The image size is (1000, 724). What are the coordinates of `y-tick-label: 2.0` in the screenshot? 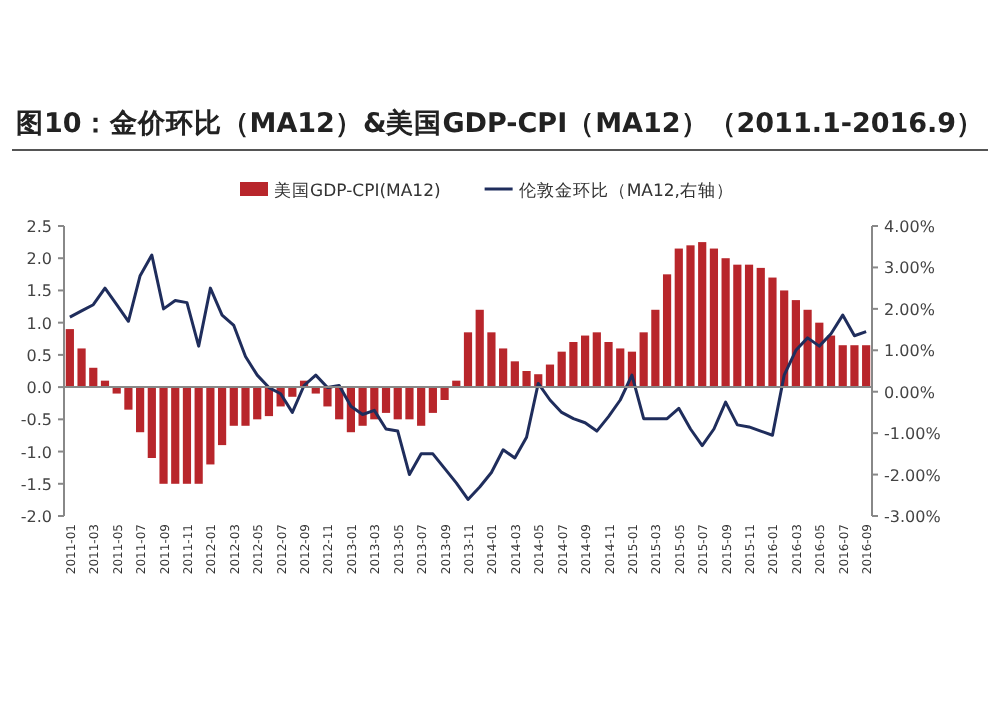 It's located at (39, 259).